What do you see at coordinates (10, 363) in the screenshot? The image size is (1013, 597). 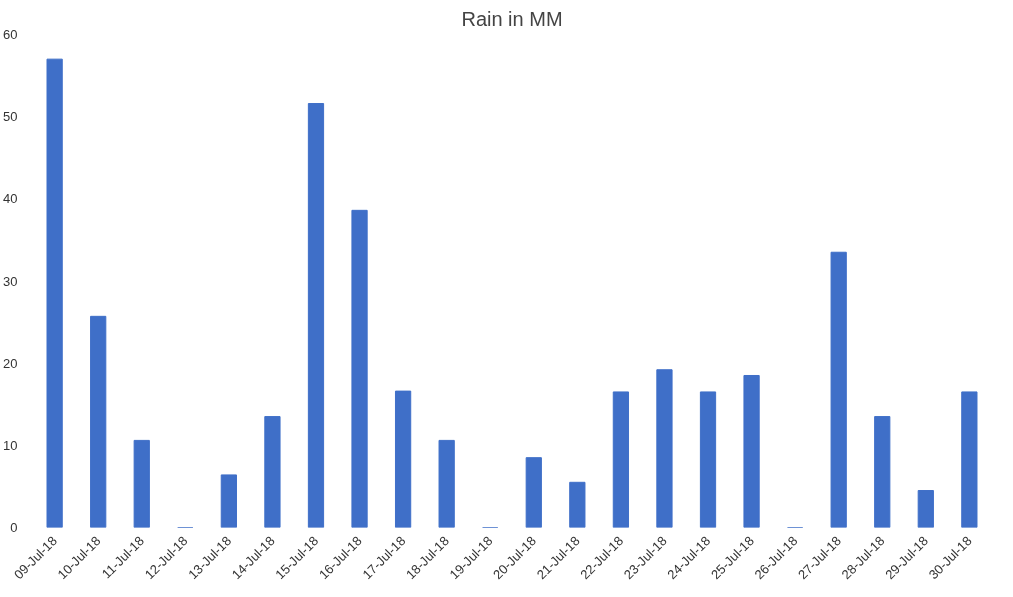 I see `y-tick-label: 20` at bounding box center [10, 363].